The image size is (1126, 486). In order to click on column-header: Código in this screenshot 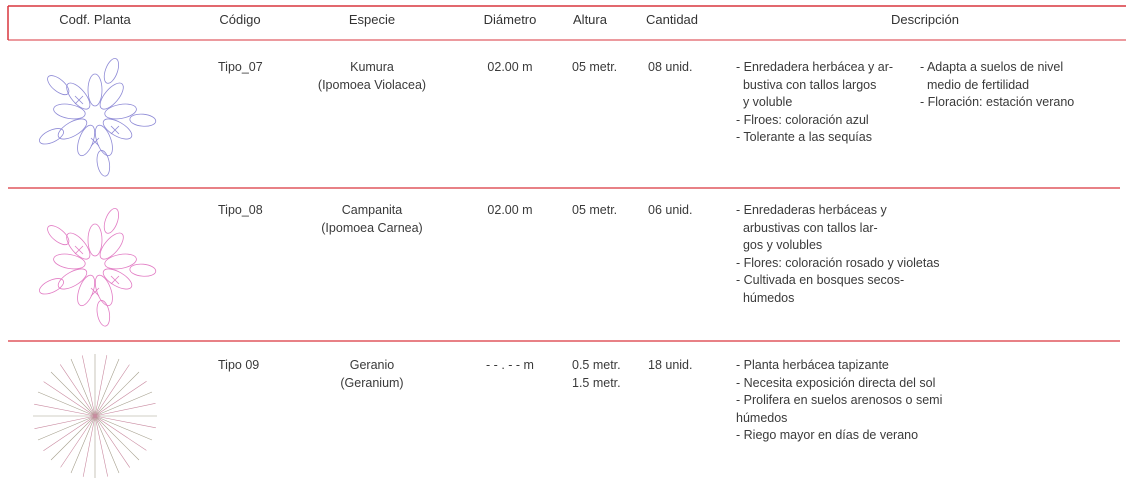, I will do `click(240, 19)`.